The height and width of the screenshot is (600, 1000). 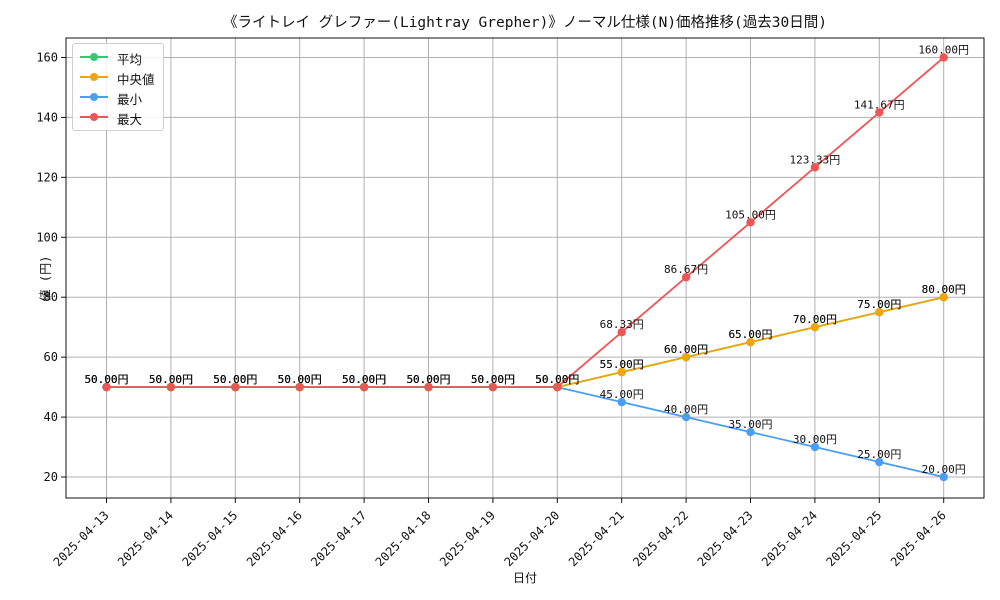 What do you see at coordinates (944, 289) in the screenshot?
I see `data-label: 80.00円` at bounding box center [944, 289].